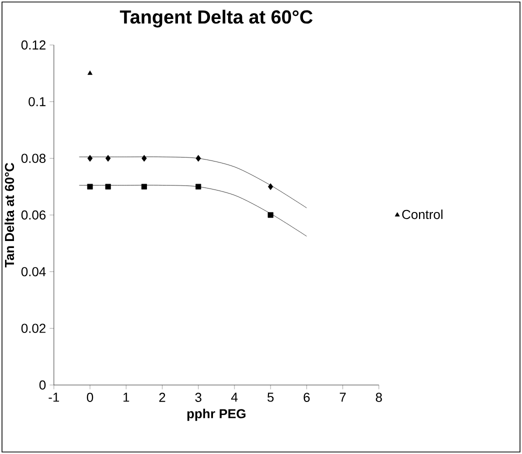  What do you see at coordinates (422, 215) in the screenshot?
I see `legend-label: Control` at bounding box center [422, 215].